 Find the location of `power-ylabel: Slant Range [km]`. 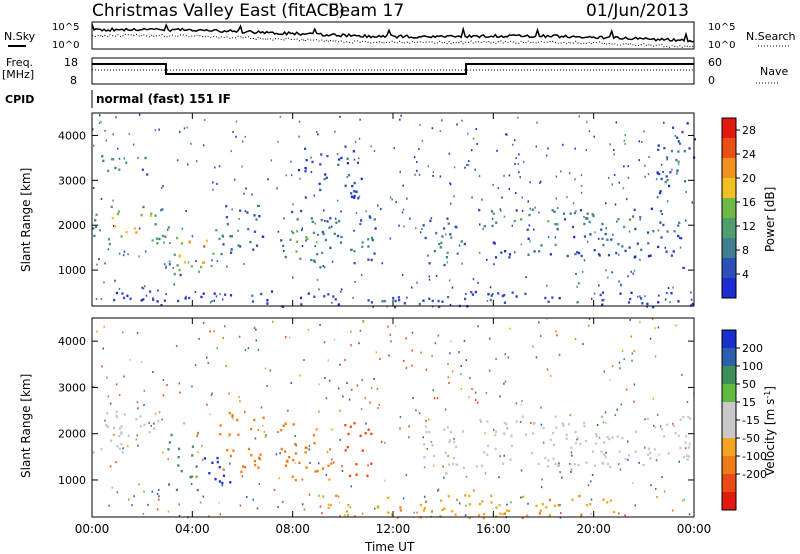

power-ylabel: Slant Range [km] is located at coordinates (26, 220).